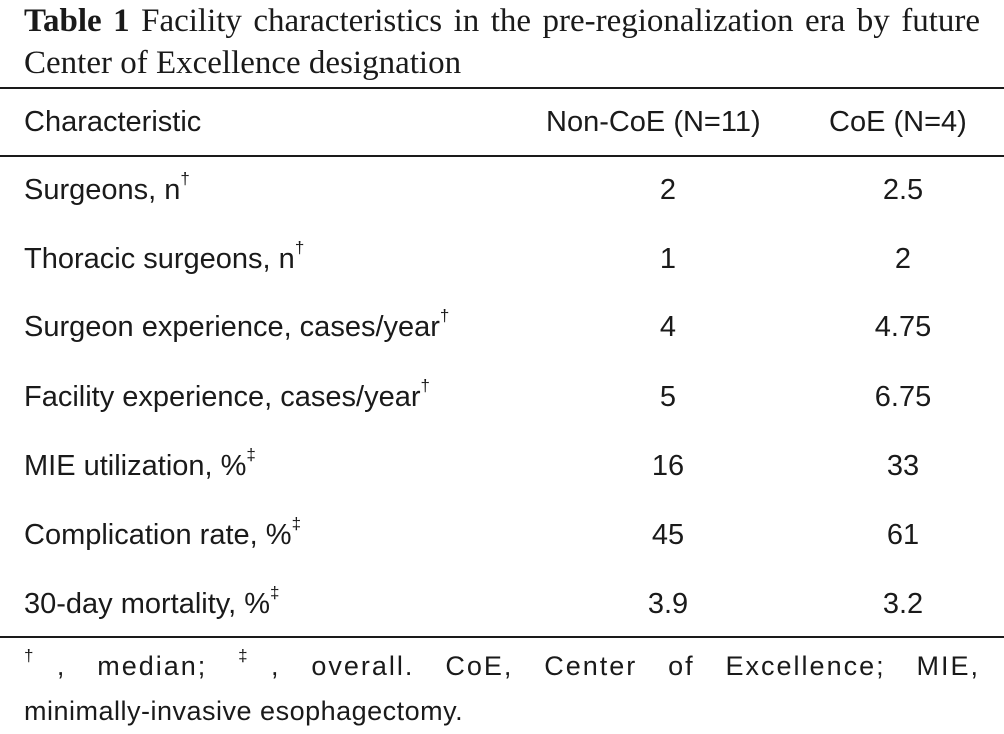 The width and height of the screenshot is (1004, 734). I want to click on cell-coe: 2.5, so click(903, 190).